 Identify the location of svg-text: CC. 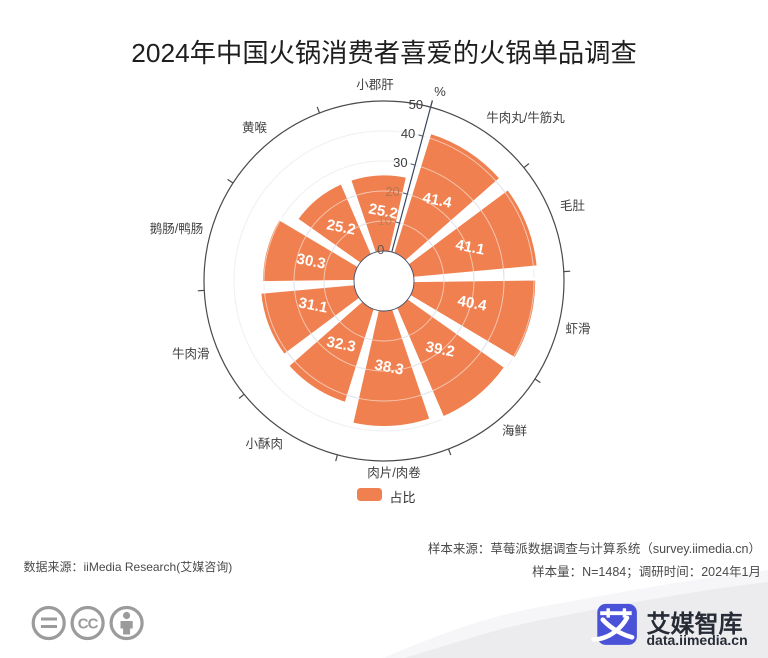
(88, 624).